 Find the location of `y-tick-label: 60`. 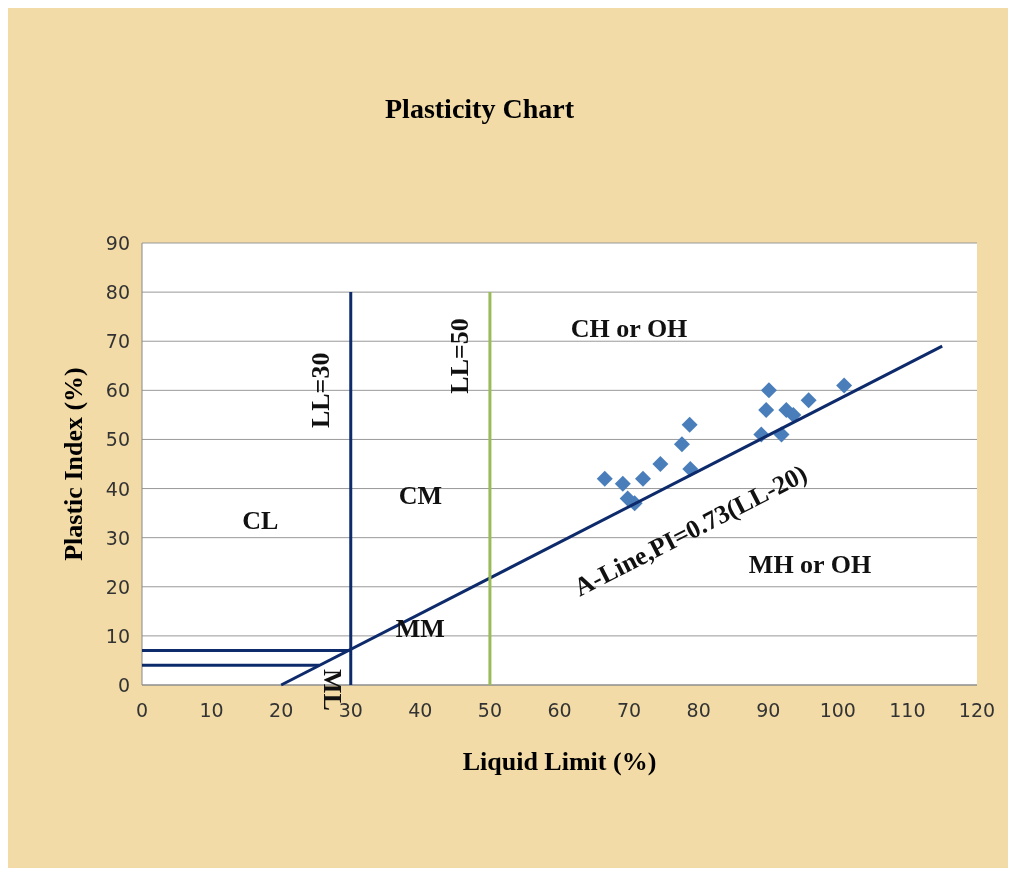

y-tick-label: 60 is located at coordinates (117, 390).